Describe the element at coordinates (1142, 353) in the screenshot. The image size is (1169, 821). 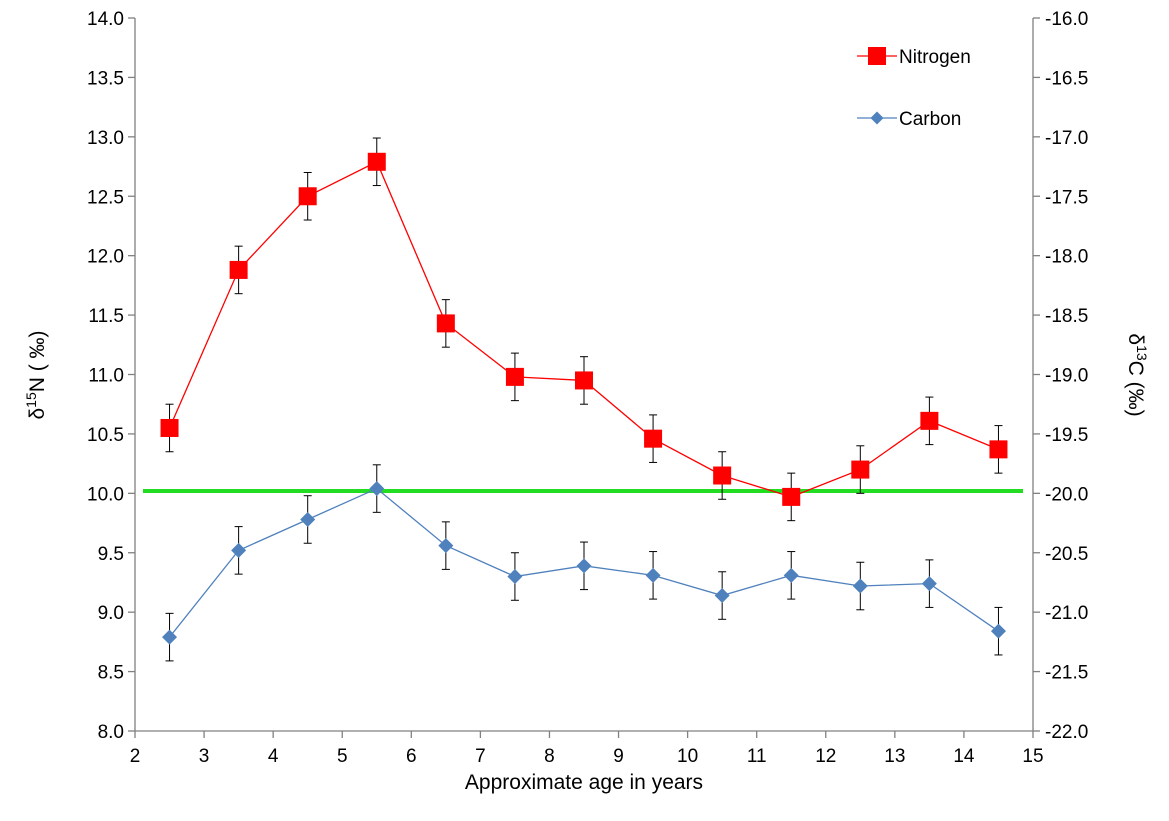
I see `y-axis-right-title-sup: 13` at that location.